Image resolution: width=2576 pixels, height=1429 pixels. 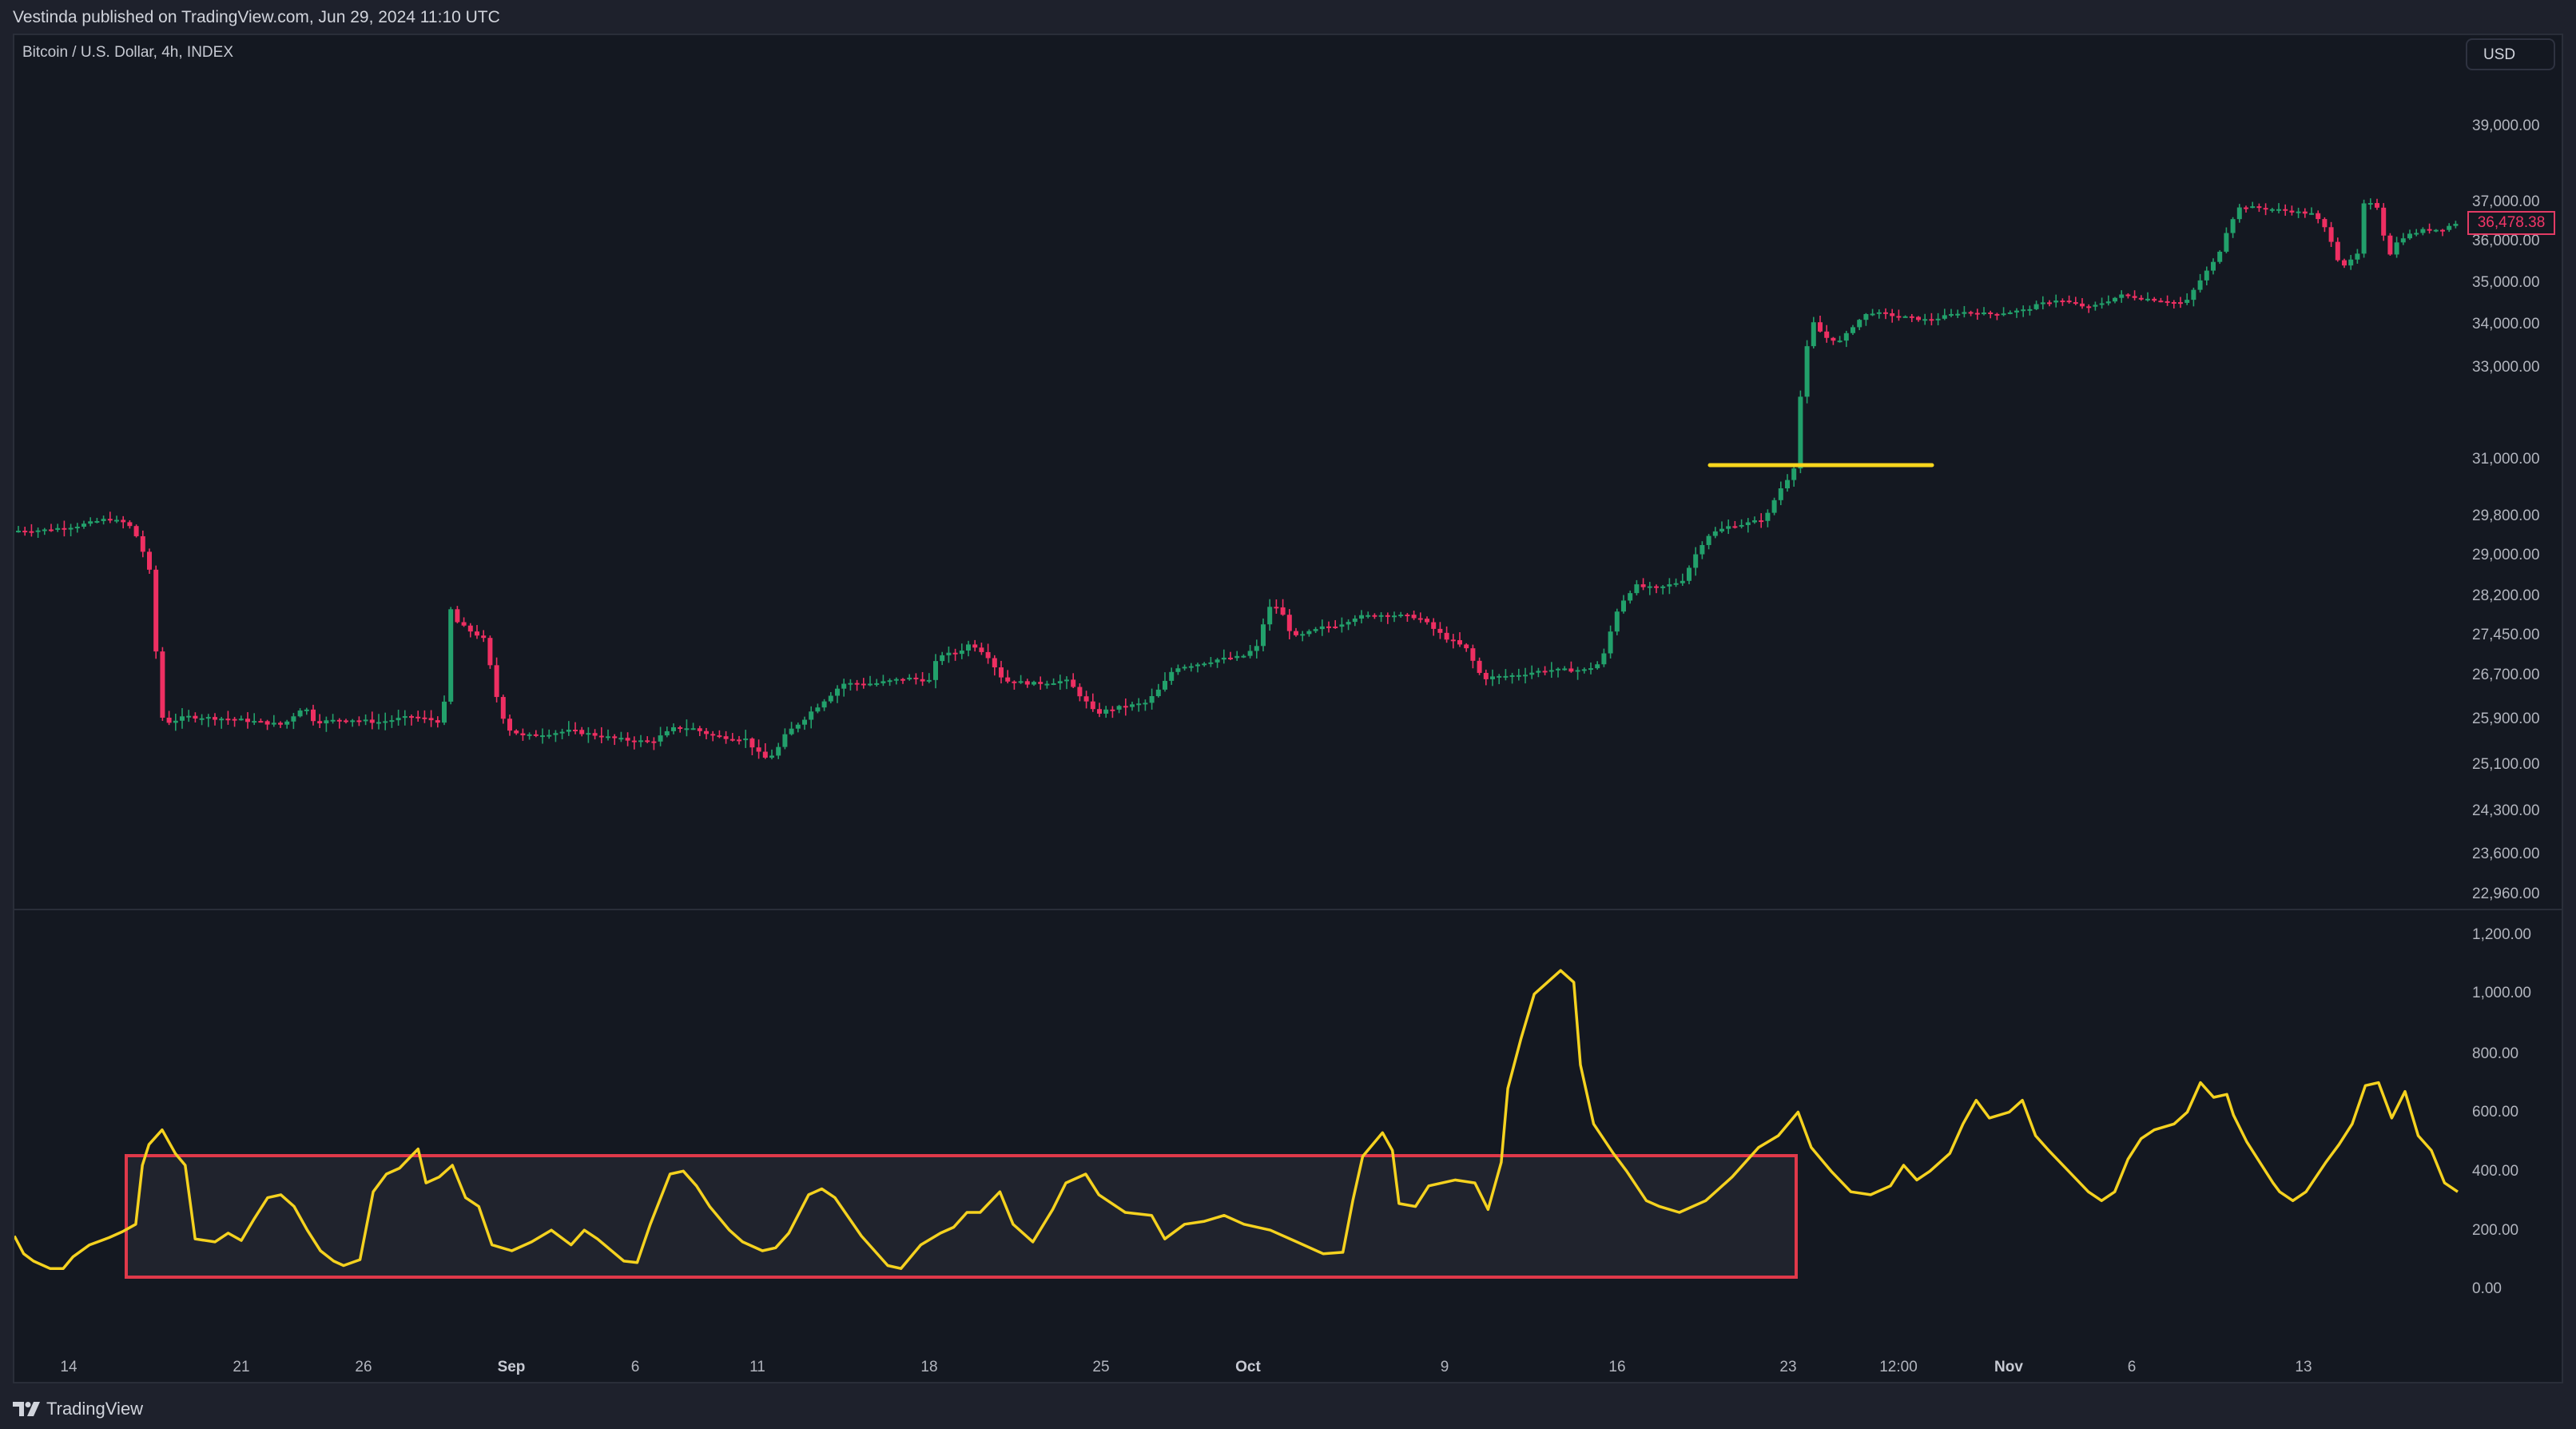 I want to click on price-axis-label: 28,200.00, so click(x=2506, y=595).